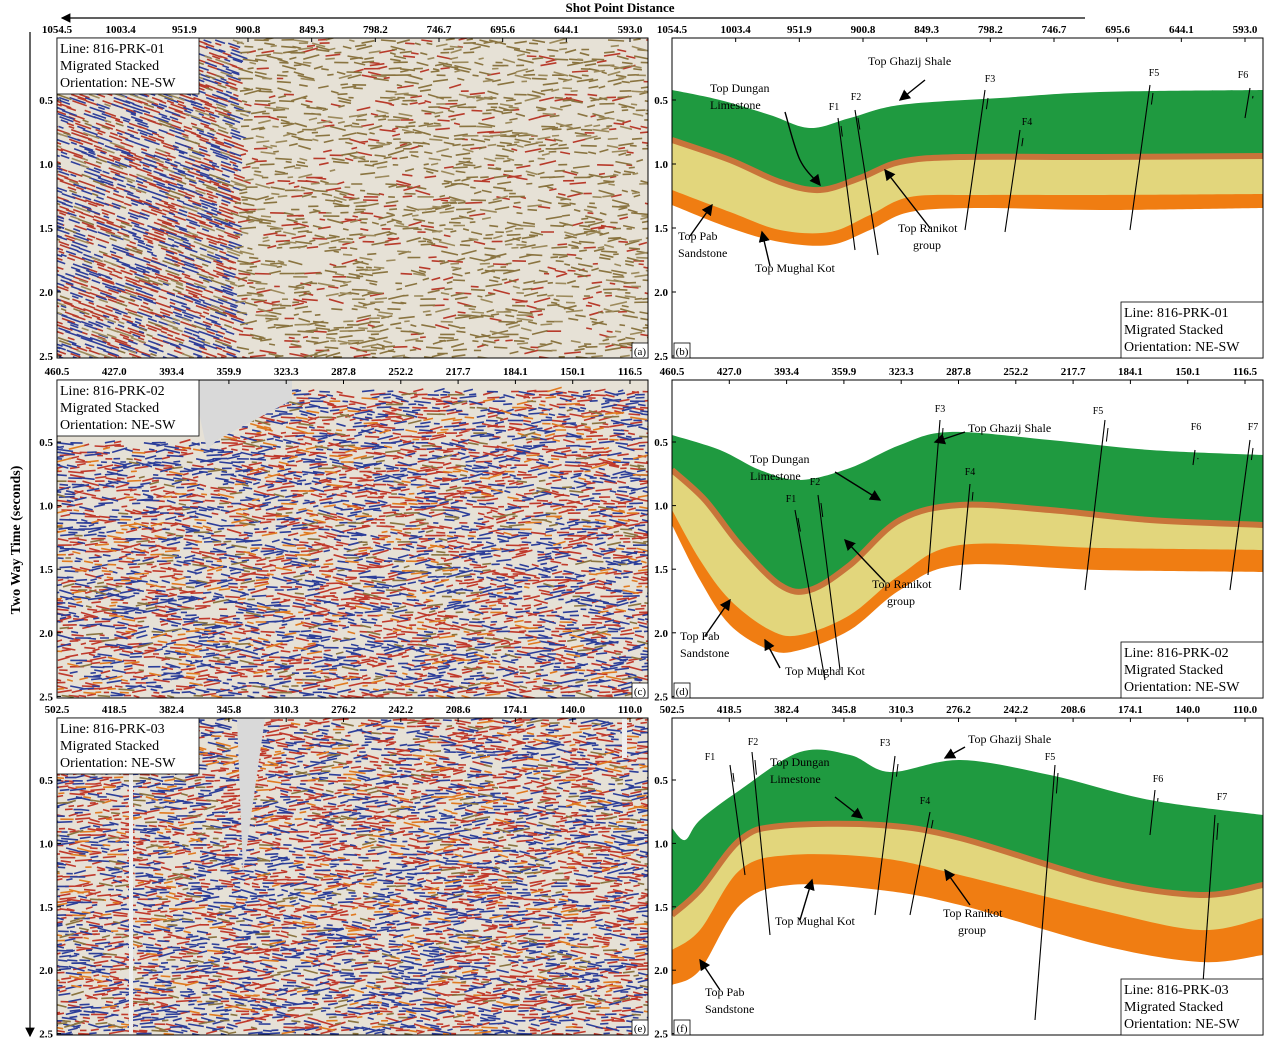 The image size is (1273, 1043). I want to click on panel-body, so click(967, 198).